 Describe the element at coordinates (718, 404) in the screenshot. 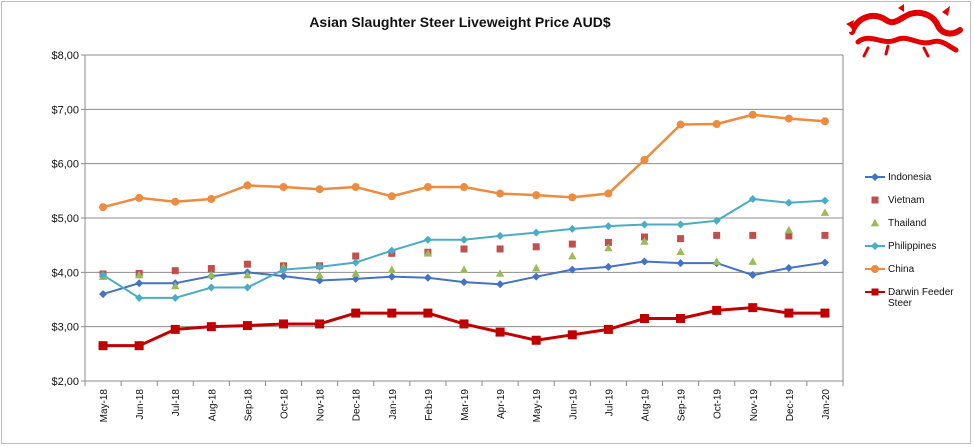

I see `x-tick-label: Oct-19` at that location.